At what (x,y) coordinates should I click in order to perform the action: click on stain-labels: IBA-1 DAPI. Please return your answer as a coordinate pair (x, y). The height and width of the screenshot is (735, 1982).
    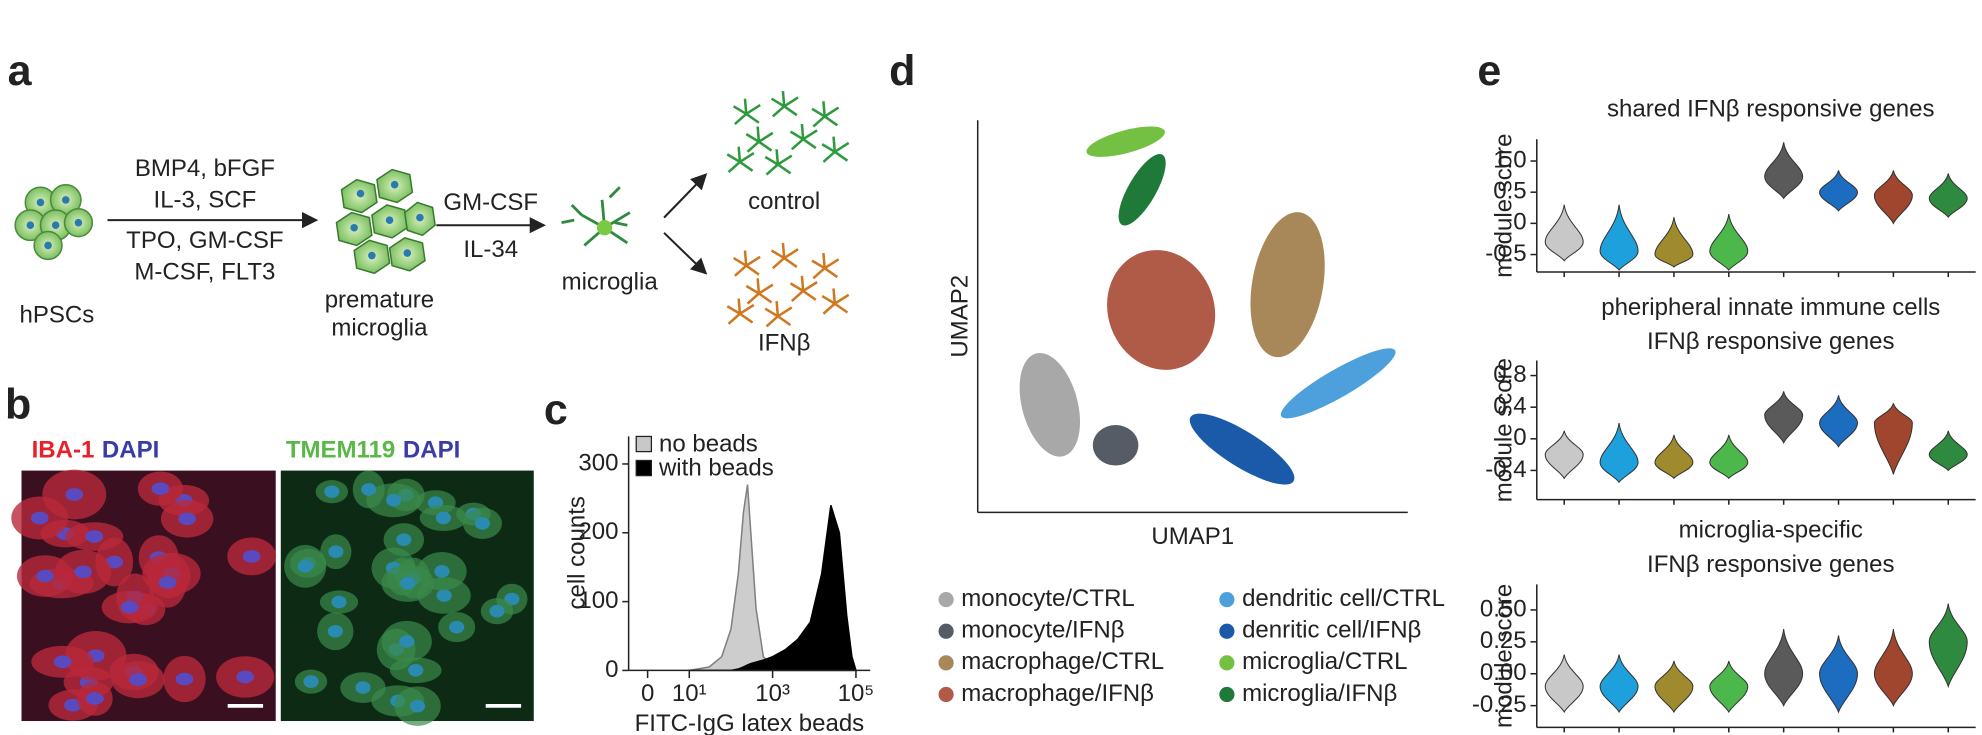
    Looking at the image, I should click on (96, 450).